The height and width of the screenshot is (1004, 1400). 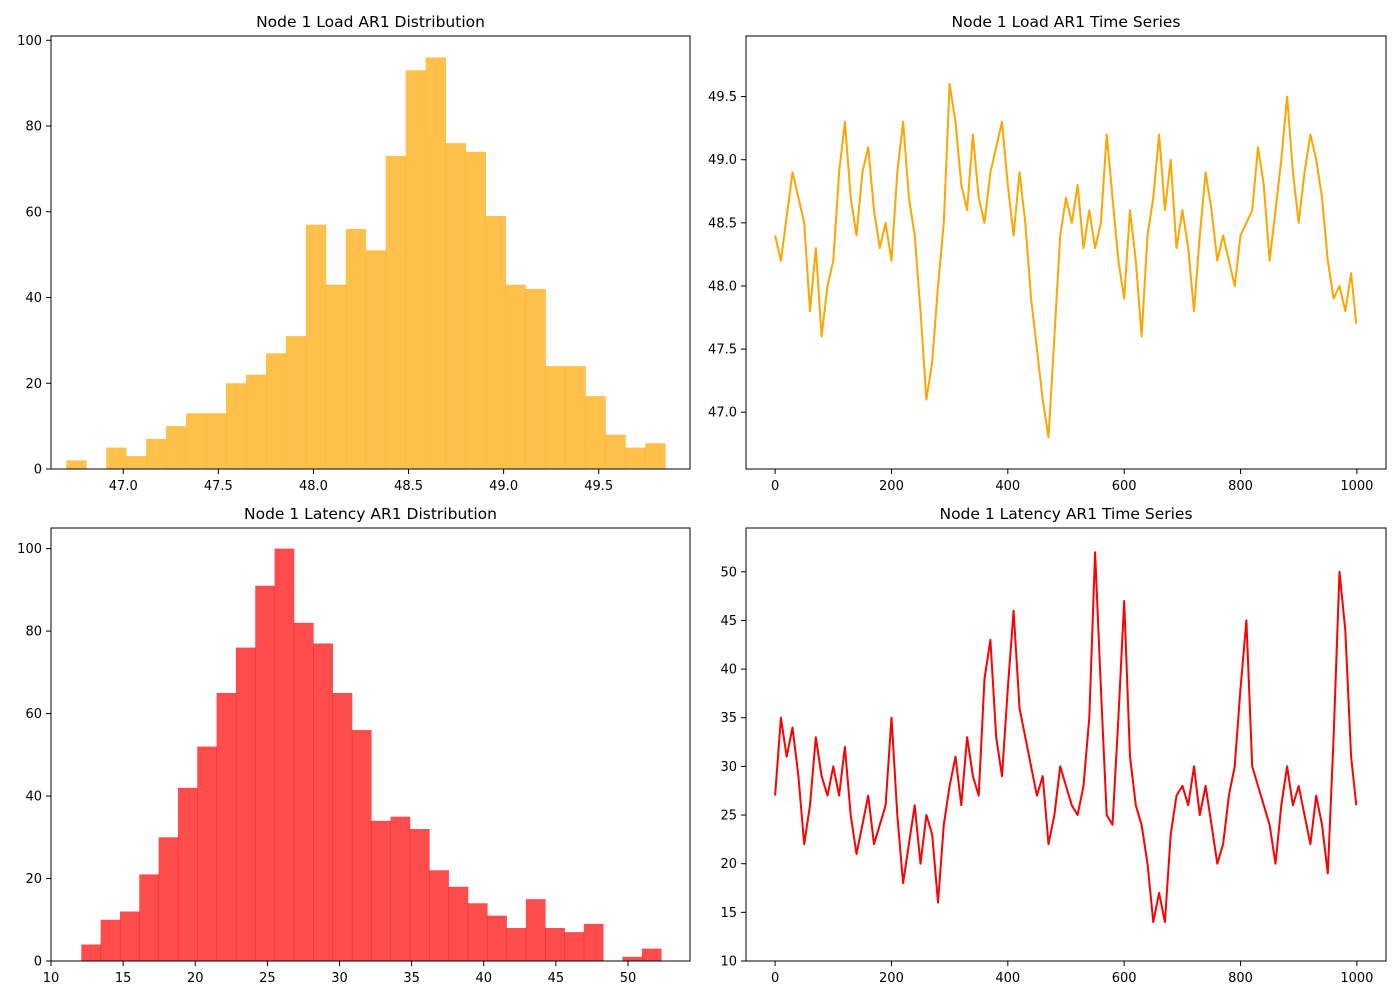 I want to click on y-tick-label: 49.5, so click(x=722, y=97).